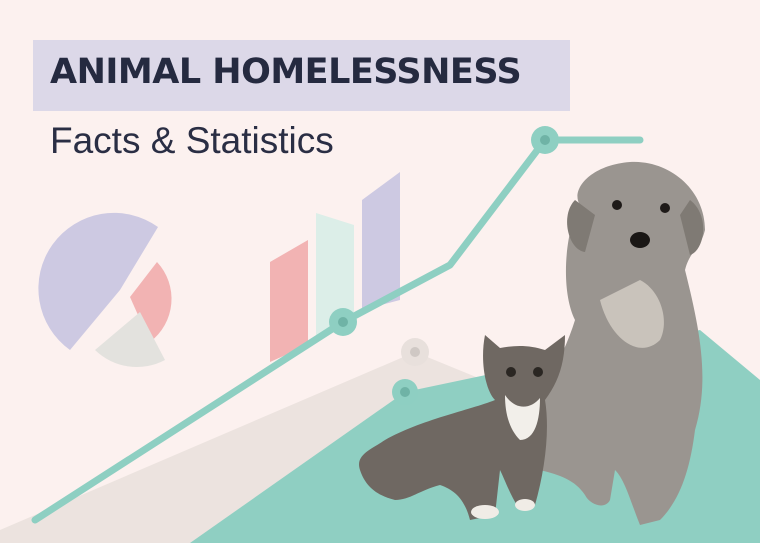  I want to click on pie-chart-icon, so click(105, 290).